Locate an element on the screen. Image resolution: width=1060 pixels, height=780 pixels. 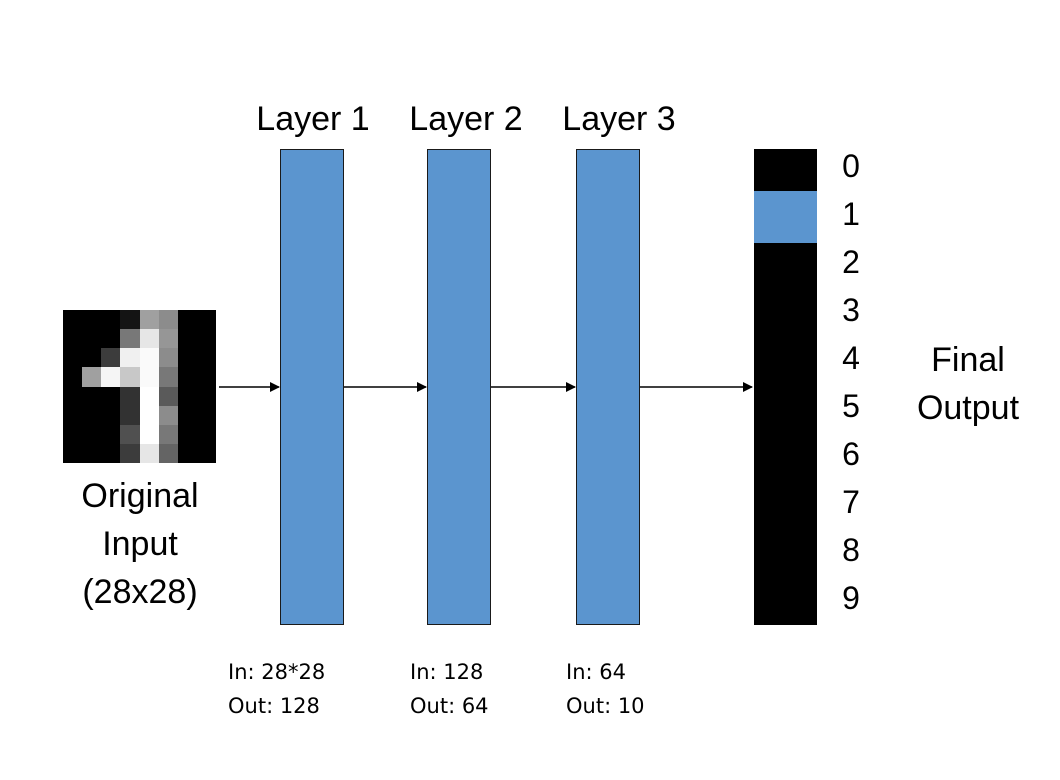
layer-3-in: In: 64 is located at coordinates (596, 672).